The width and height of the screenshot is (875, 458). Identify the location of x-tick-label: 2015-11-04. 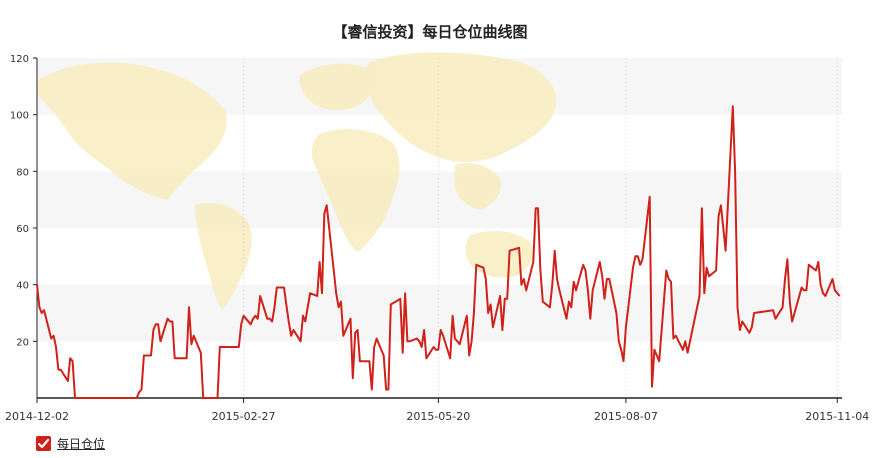
(837, 416).